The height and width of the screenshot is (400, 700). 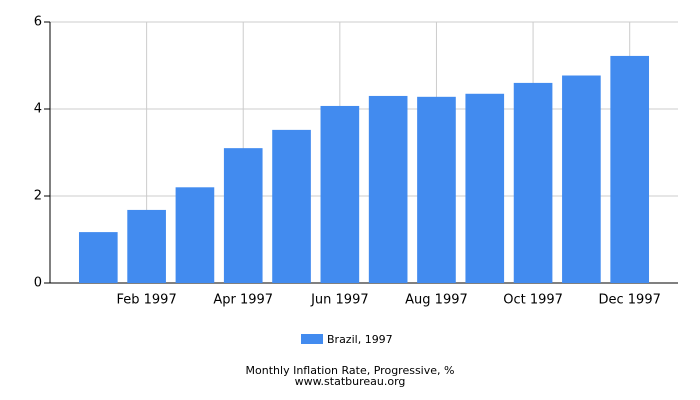 What do you see at coordinates (350, 381) in the screenshot?
I see `chart-subtitle: www.statbureau.org` at bounding box center [350, 381].